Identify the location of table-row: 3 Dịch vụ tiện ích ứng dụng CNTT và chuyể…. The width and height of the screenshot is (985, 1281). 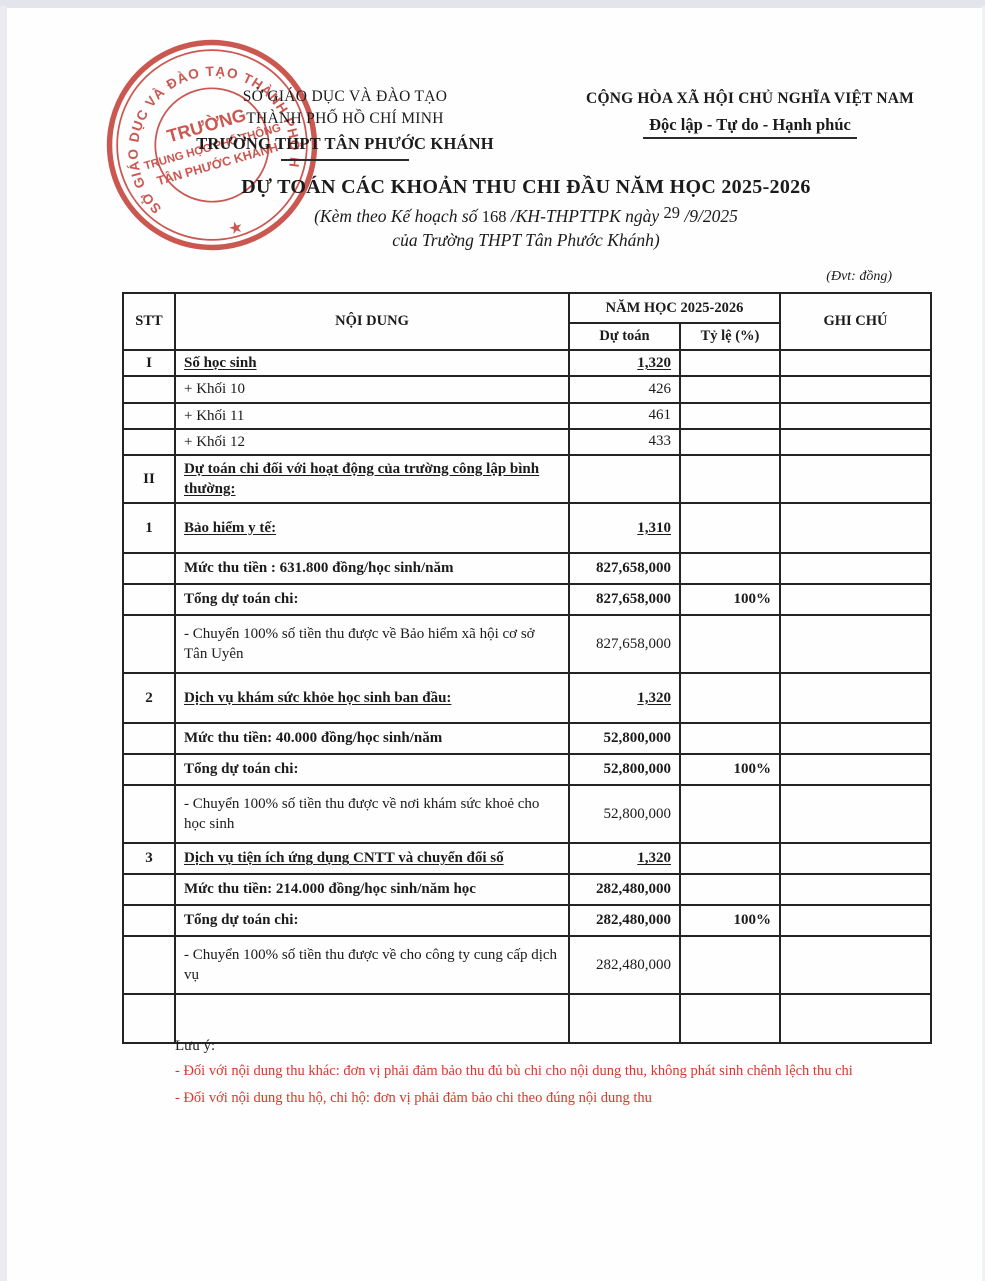
(527, 858).